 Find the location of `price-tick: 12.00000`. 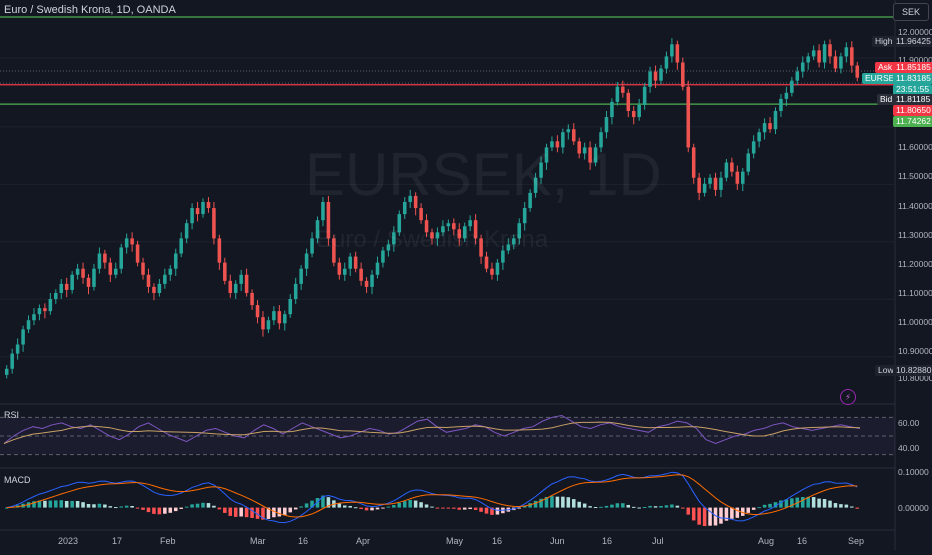

price-tick: 12.00000 is located at coordinates (915, 32).